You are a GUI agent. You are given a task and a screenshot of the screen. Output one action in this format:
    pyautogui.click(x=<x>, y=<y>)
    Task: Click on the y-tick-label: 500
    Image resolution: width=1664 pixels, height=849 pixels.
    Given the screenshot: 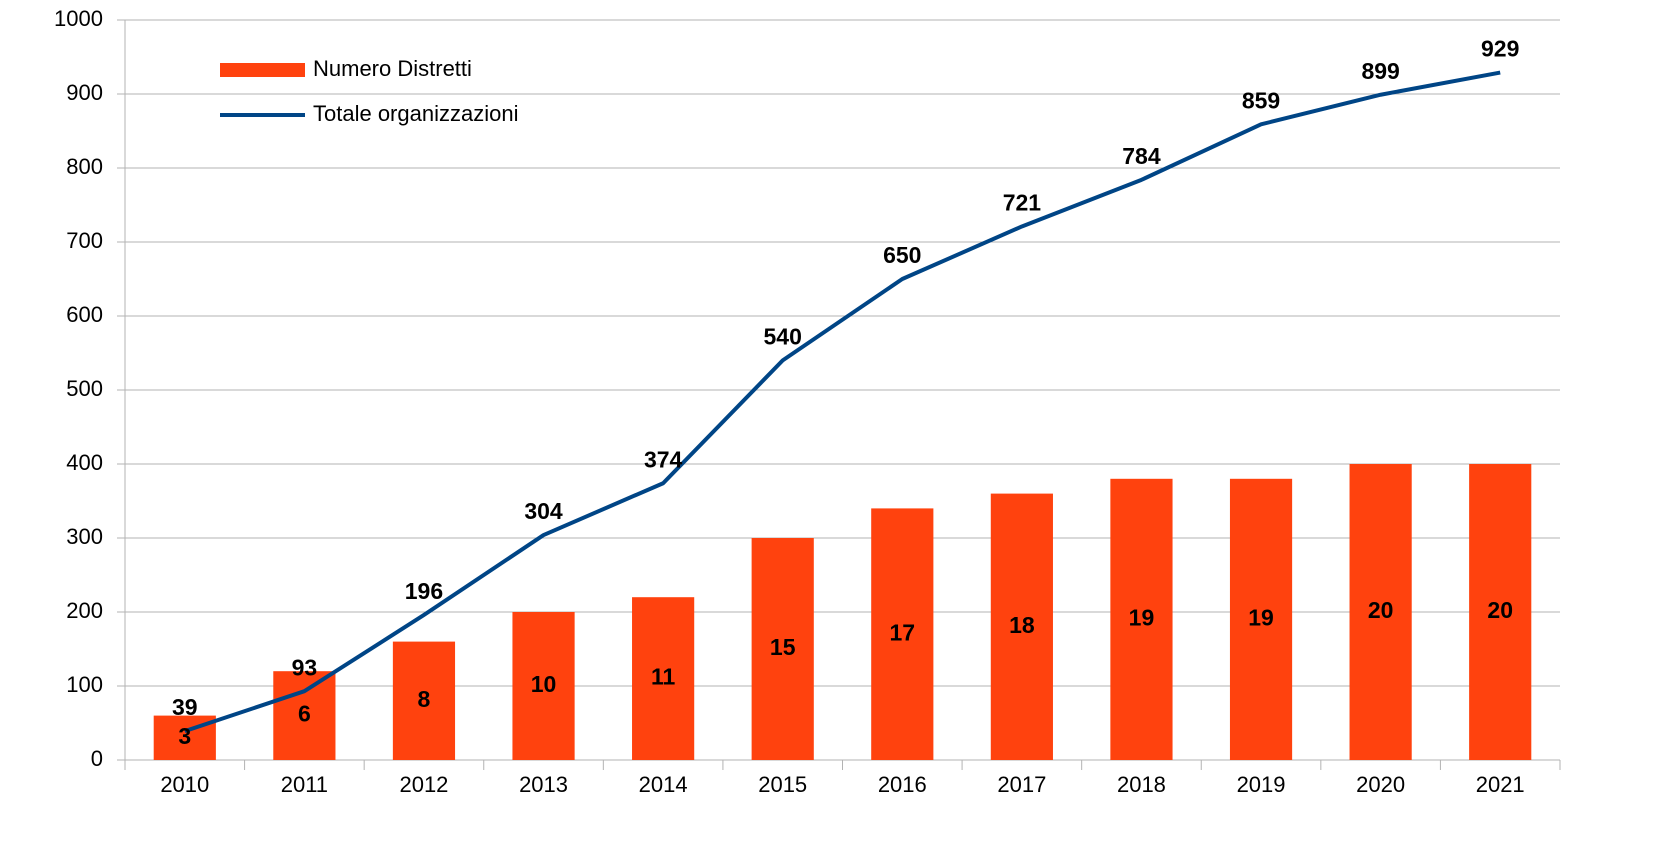 What is the action you would take?
    pyautogui.click(x=84, y=388)
    